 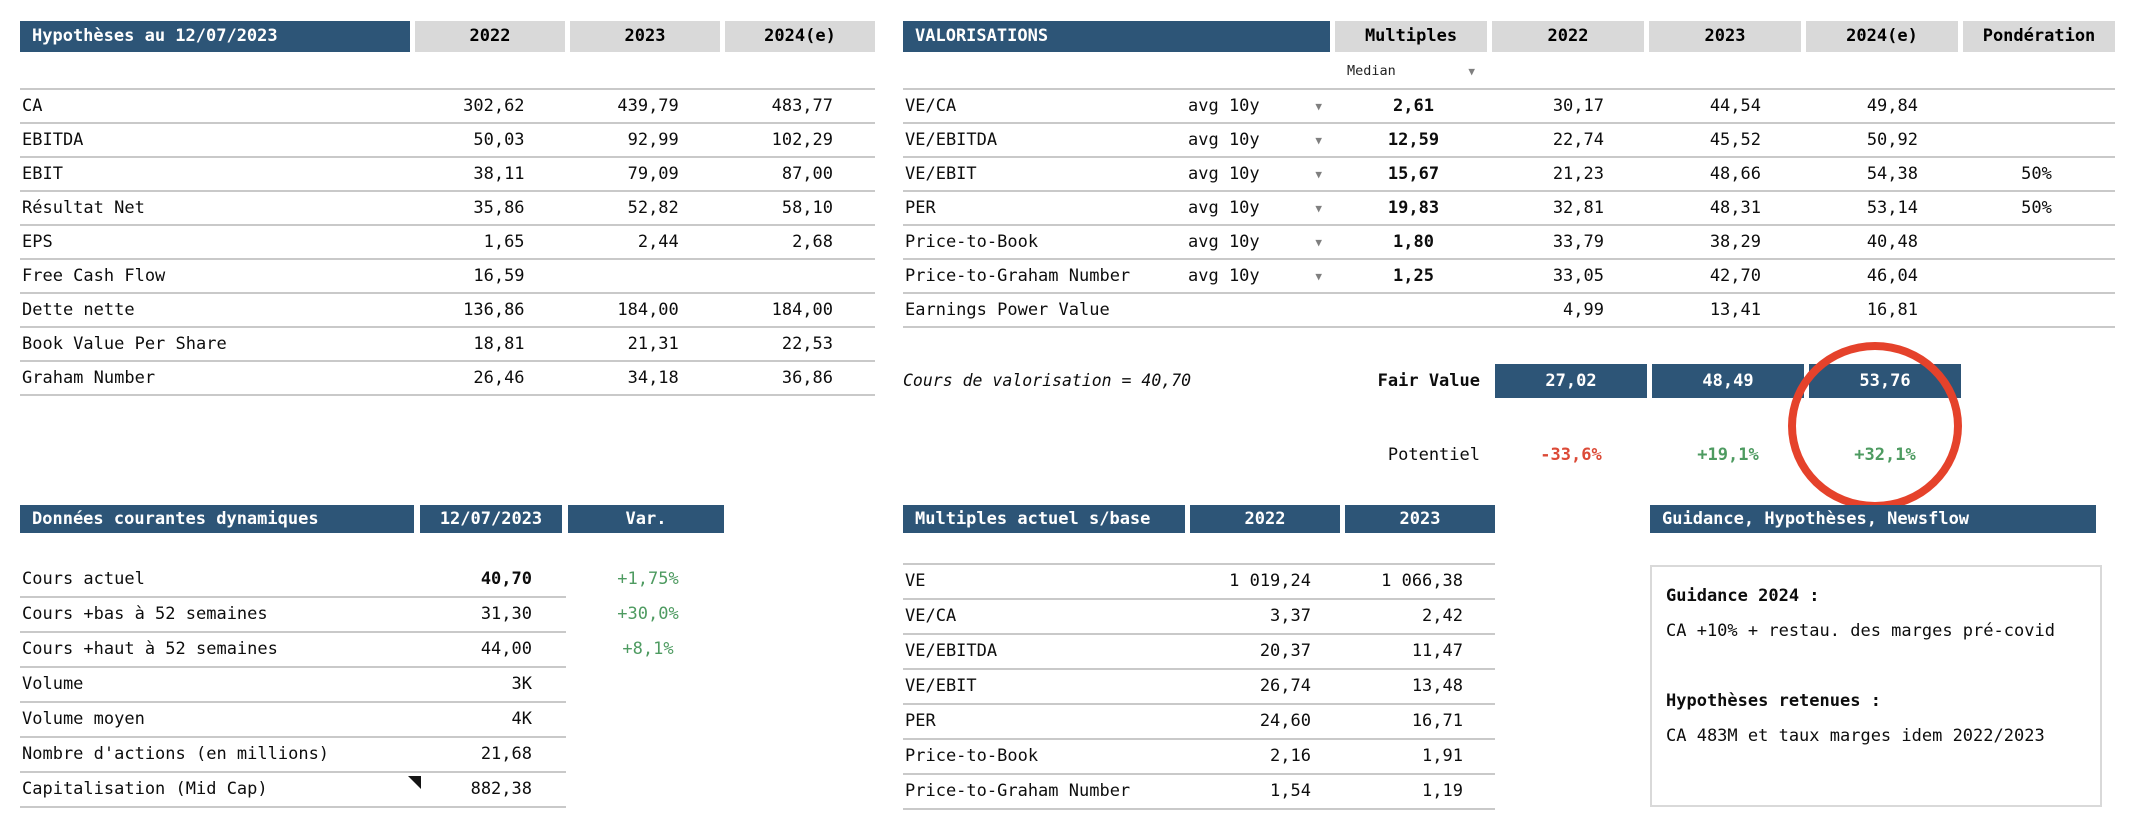 I want to click on row-label: Nombre d'actions (en millions), so click(x=176, y=754).